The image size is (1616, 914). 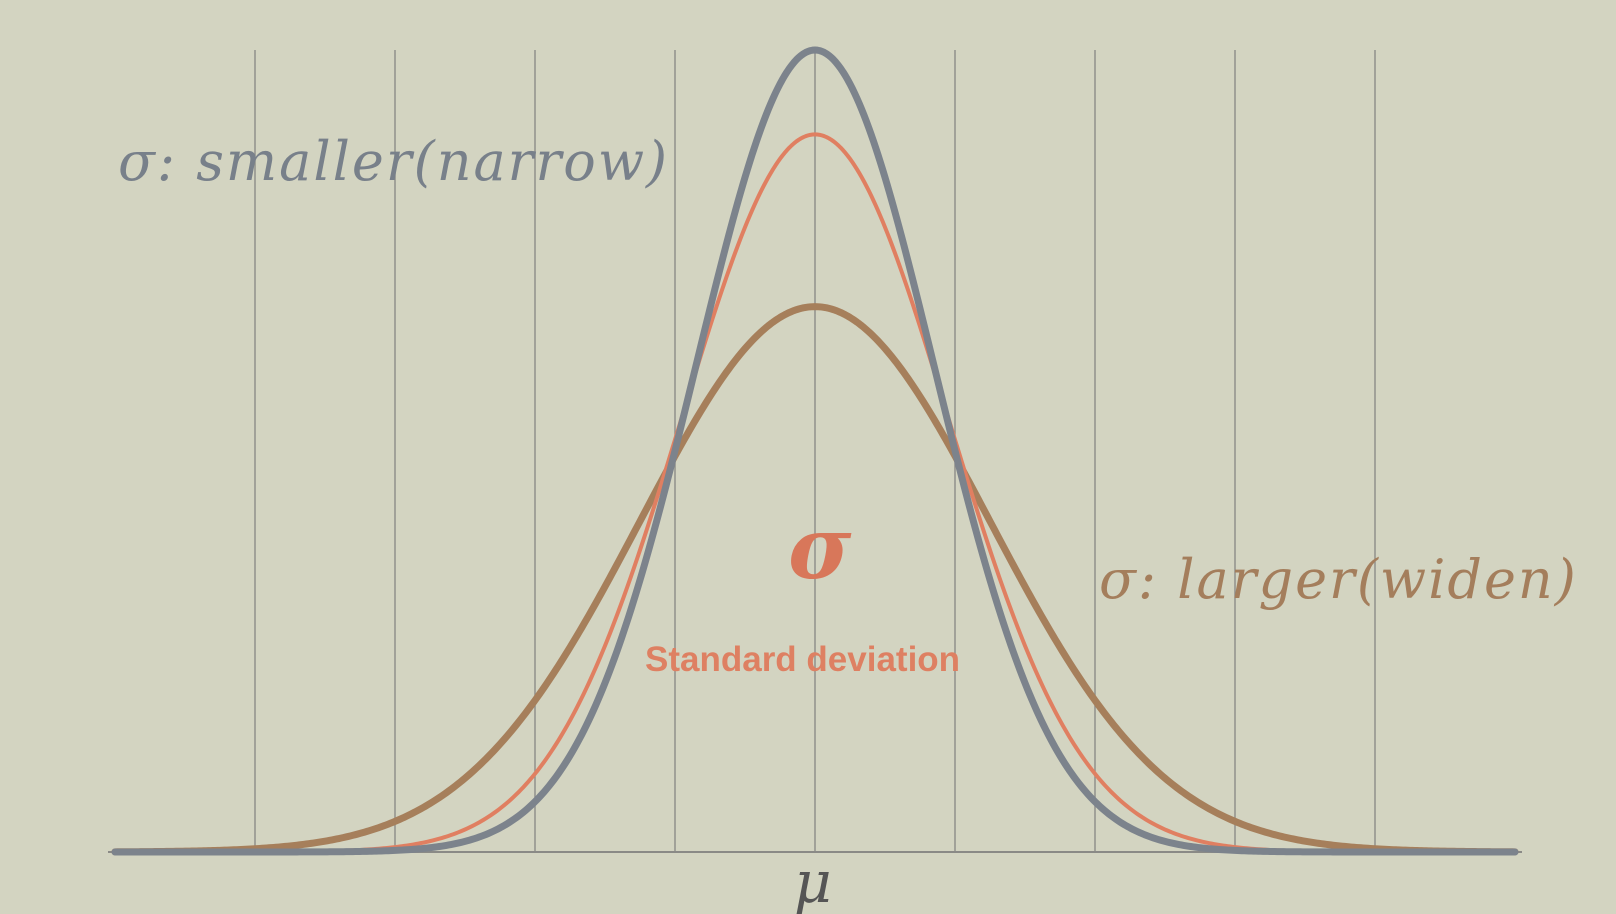 I want to click on sigma-symbol: σ, so click(x=820, y=548).